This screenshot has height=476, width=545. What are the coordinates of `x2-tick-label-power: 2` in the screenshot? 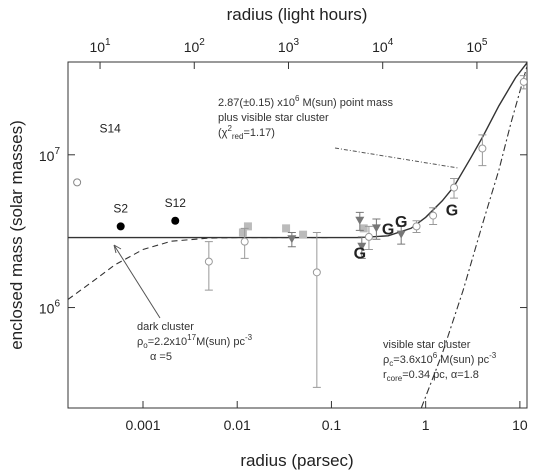 It's located at (202, 42).